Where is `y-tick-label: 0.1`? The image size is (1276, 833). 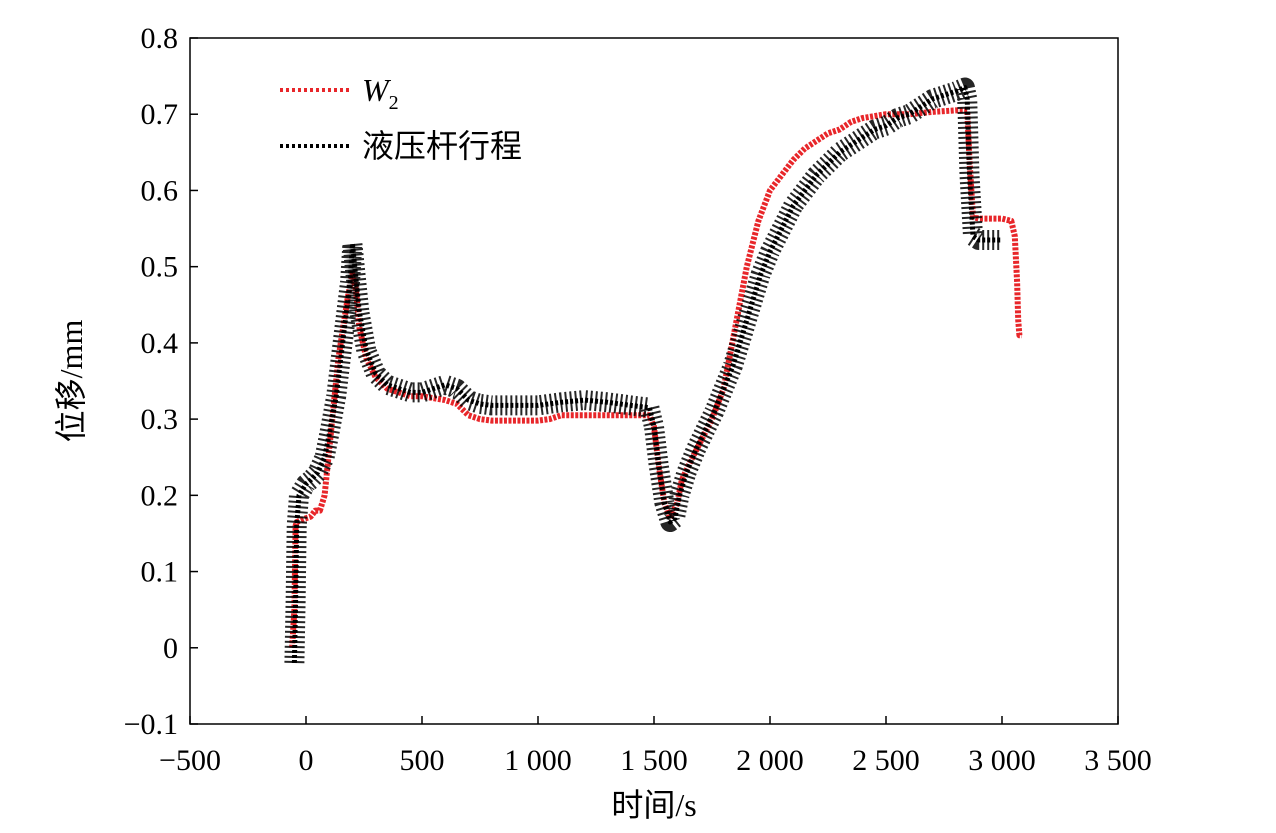 y-tick-label: 0.1 is located at coordinates (160, 572).